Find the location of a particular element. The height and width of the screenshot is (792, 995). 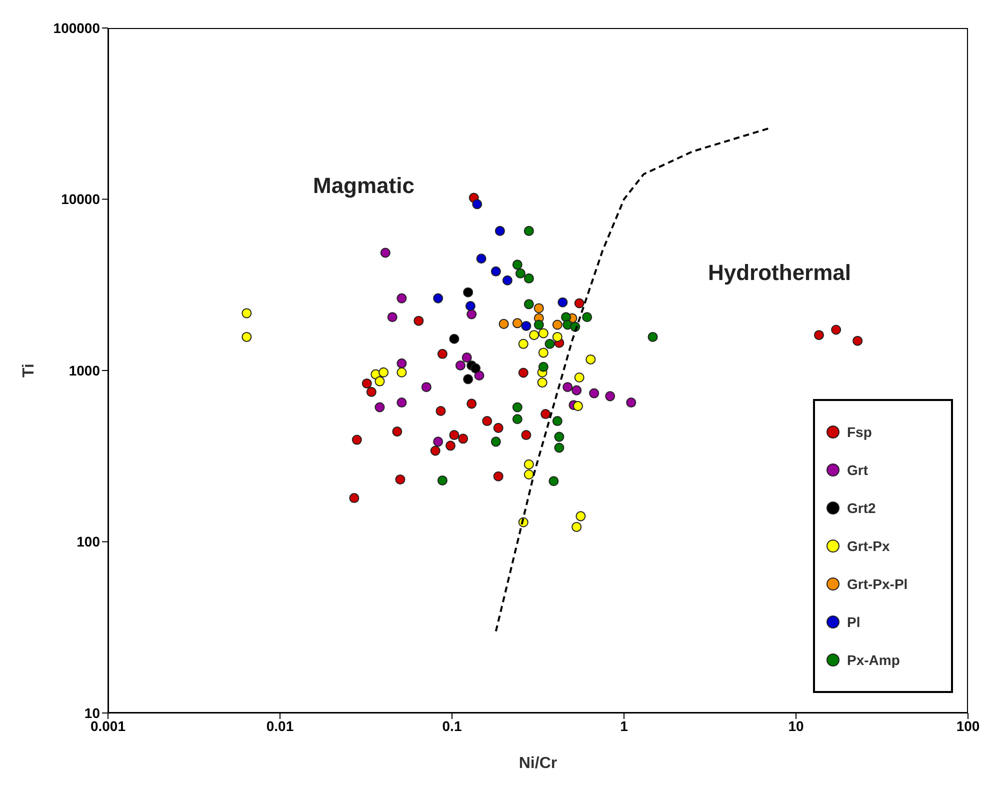

legend-label: Grt-Px is located at coordinates (868, 546).